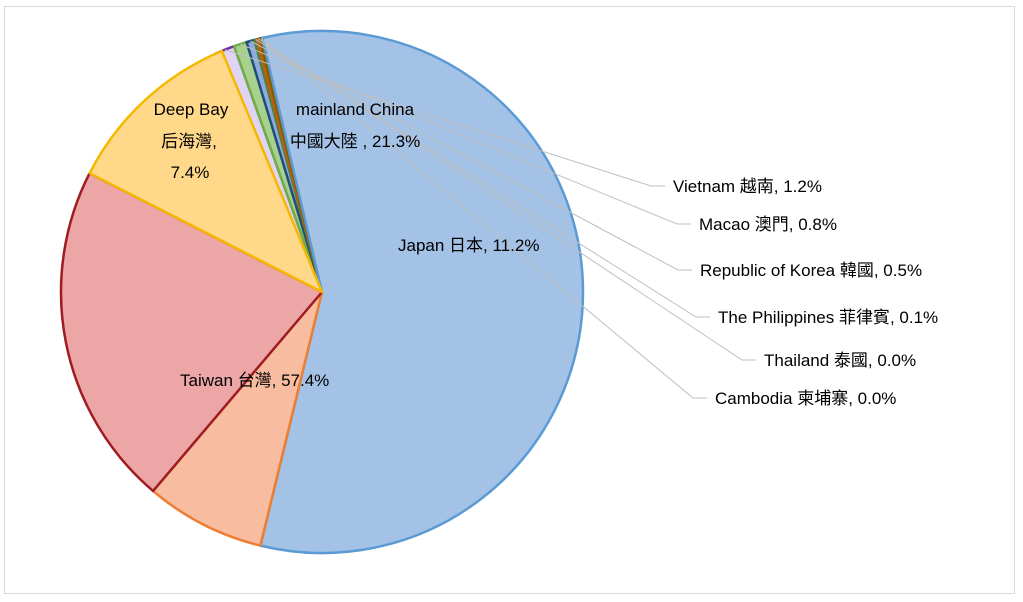 This screenshot has width=1023, height=602. What do you see at coordinates (468, 245) in the screenshot?
I see `label-japan: Japan 日本, 11.2%` at bounding box center [468, 245].